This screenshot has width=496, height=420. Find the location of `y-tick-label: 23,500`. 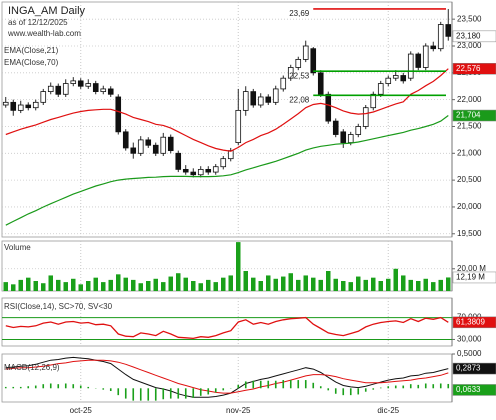

y-tick-label: 23,500 is located at coordinates (469, 18).